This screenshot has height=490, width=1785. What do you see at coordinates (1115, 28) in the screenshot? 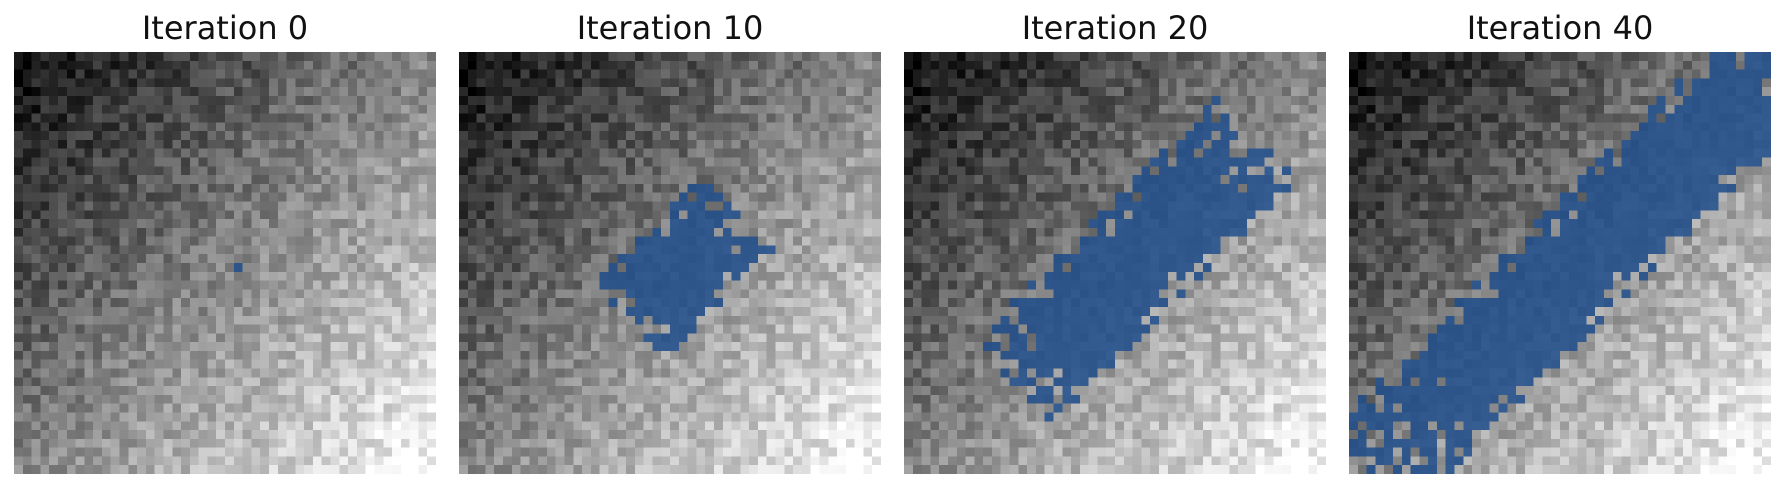
I see `panel-title: Iteration 20` at bounding box center [1115, 28].